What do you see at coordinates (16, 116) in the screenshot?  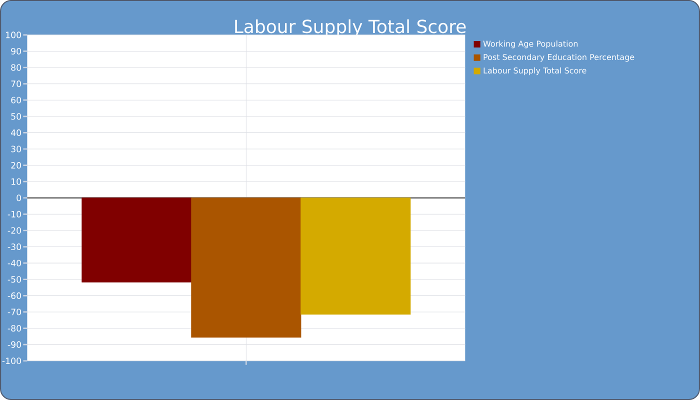 I see `y-tick-label: 50` at bounding box center [16, 116].